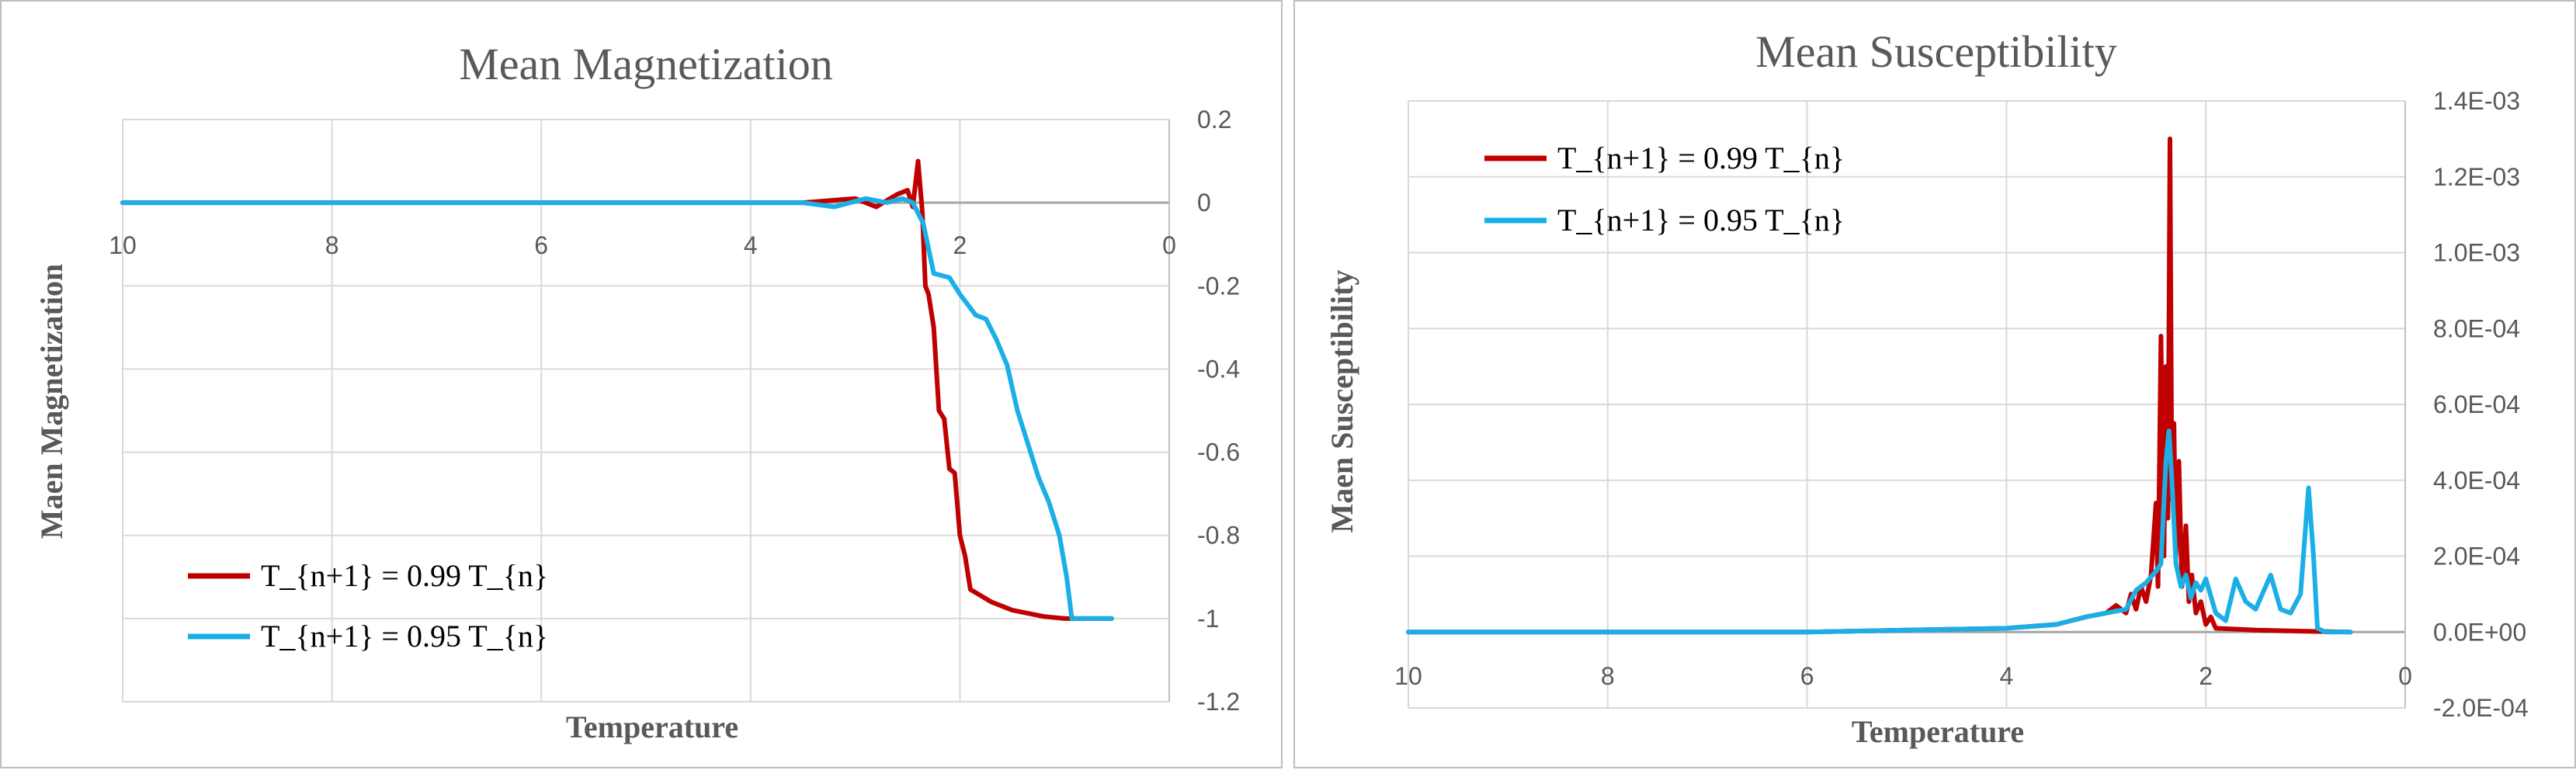  What do you see at coordinates (2481, 708) in the screenshot?
I see `y-tick-label: -2.0E-04` at bounding box center [2481, 708].